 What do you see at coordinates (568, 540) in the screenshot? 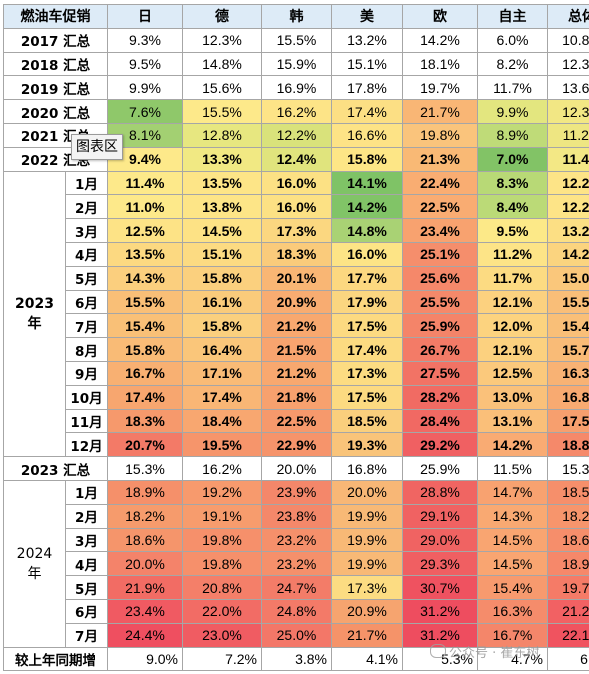
I see `month-2024-cell: 18.6%` at bounding box center [568, 540].